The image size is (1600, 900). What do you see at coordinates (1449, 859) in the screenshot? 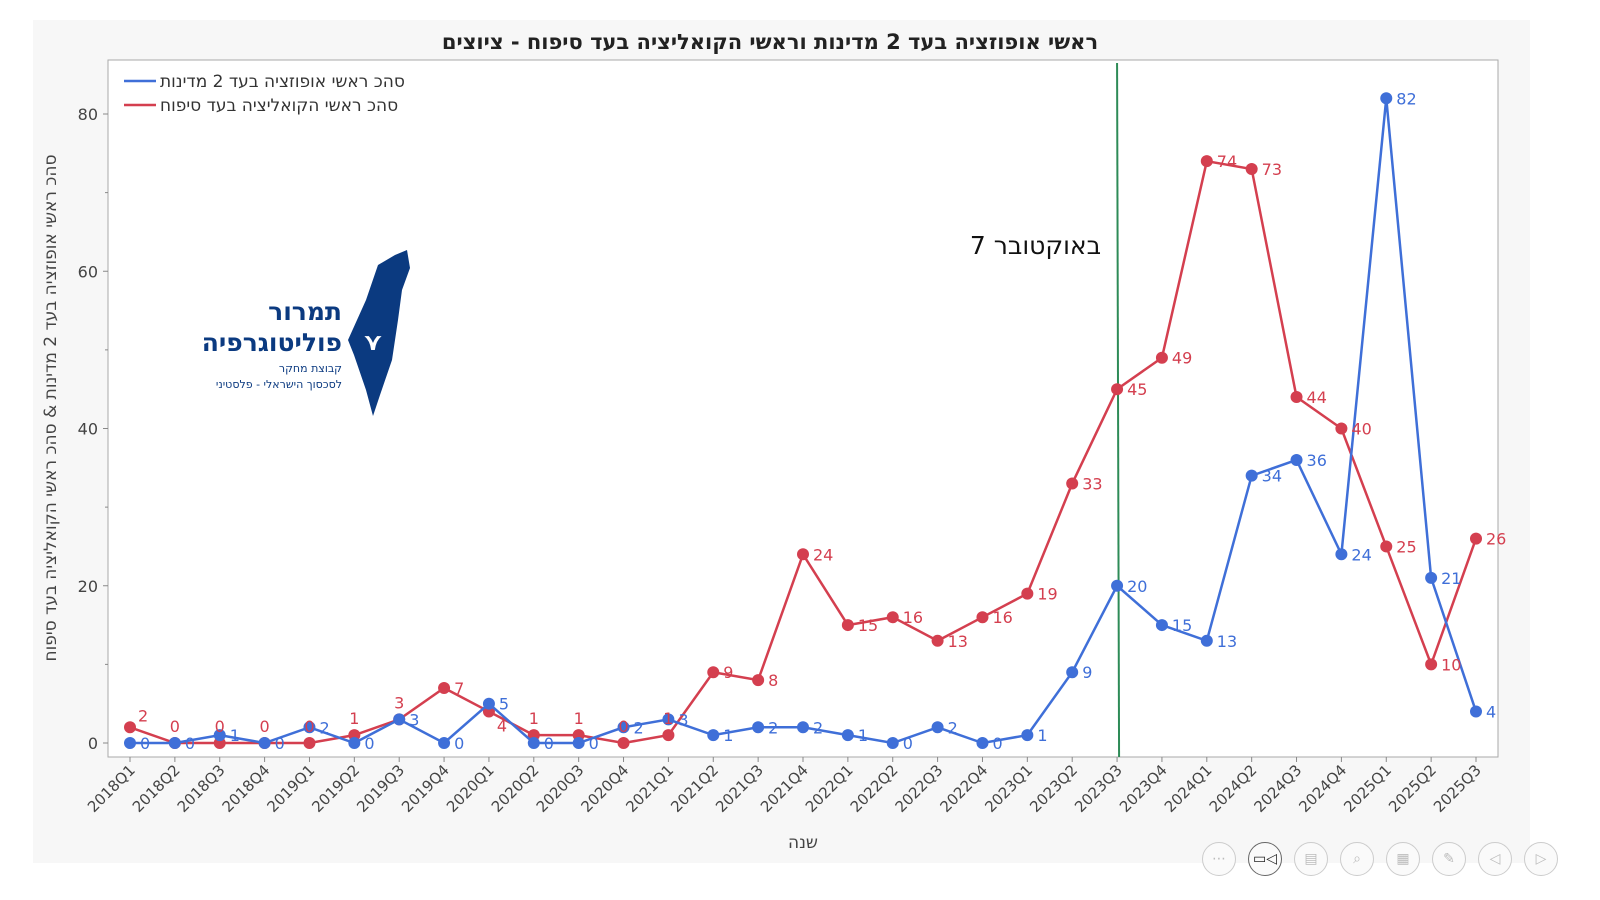
I see `pen-icon: ✎` at bounding box center [1449, 859].